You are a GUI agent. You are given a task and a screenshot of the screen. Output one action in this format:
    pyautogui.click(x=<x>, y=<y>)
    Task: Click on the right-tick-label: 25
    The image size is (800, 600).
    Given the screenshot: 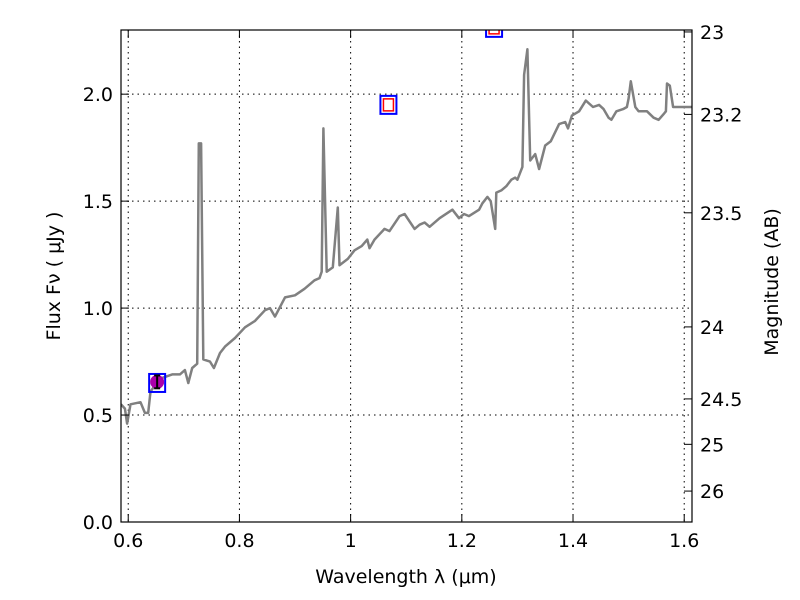 What is the action you would take?
    pyautogui.click(x=712, y=445)
    